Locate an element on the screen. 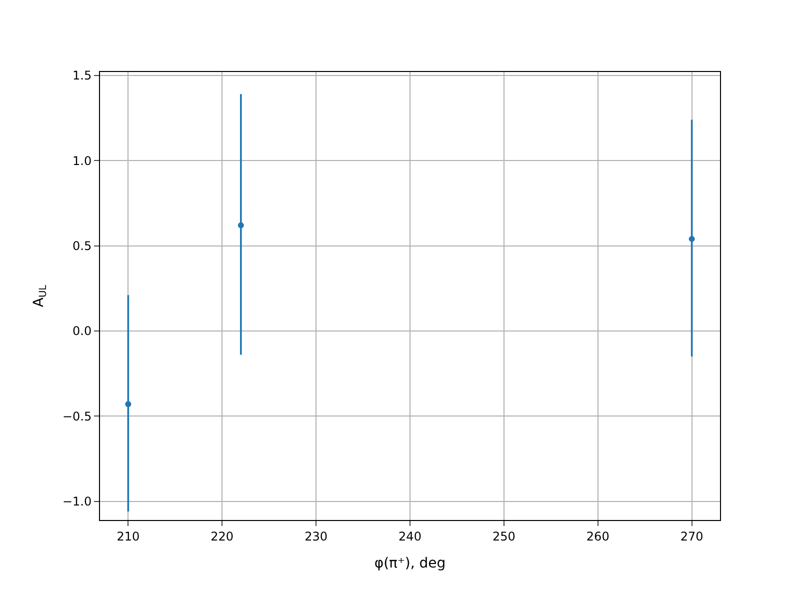 The image size is (800, 600). x-tick-label: 250 is located at coordinates (504, 536).